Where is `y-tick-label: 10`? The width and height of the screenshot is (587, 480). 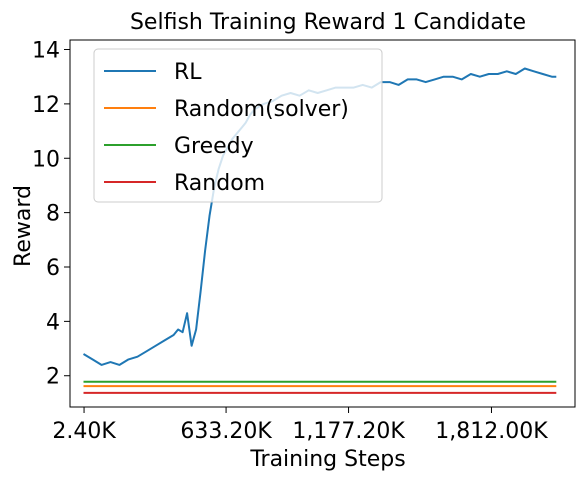
y-tick-label: 10 is located at coordinates (46, 159).